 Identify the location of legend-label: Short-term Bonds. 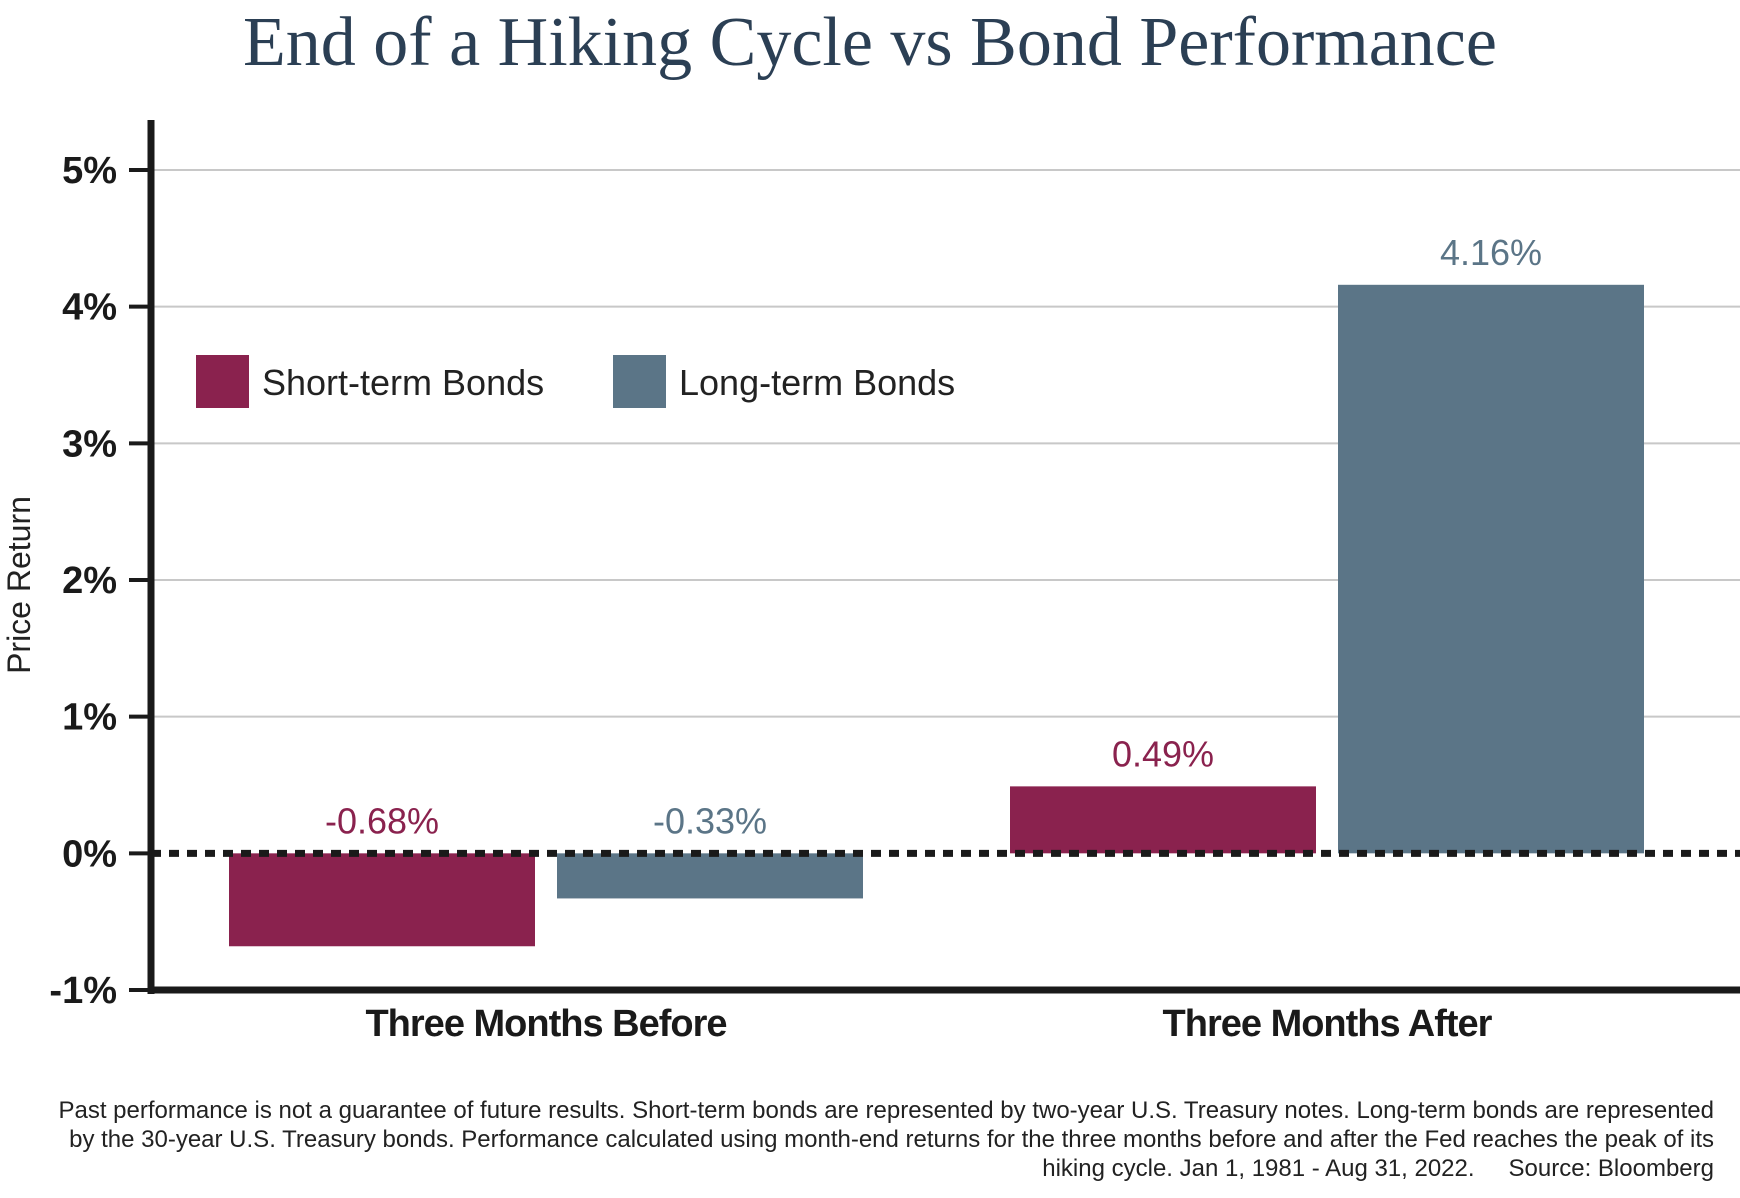
(403, 382).